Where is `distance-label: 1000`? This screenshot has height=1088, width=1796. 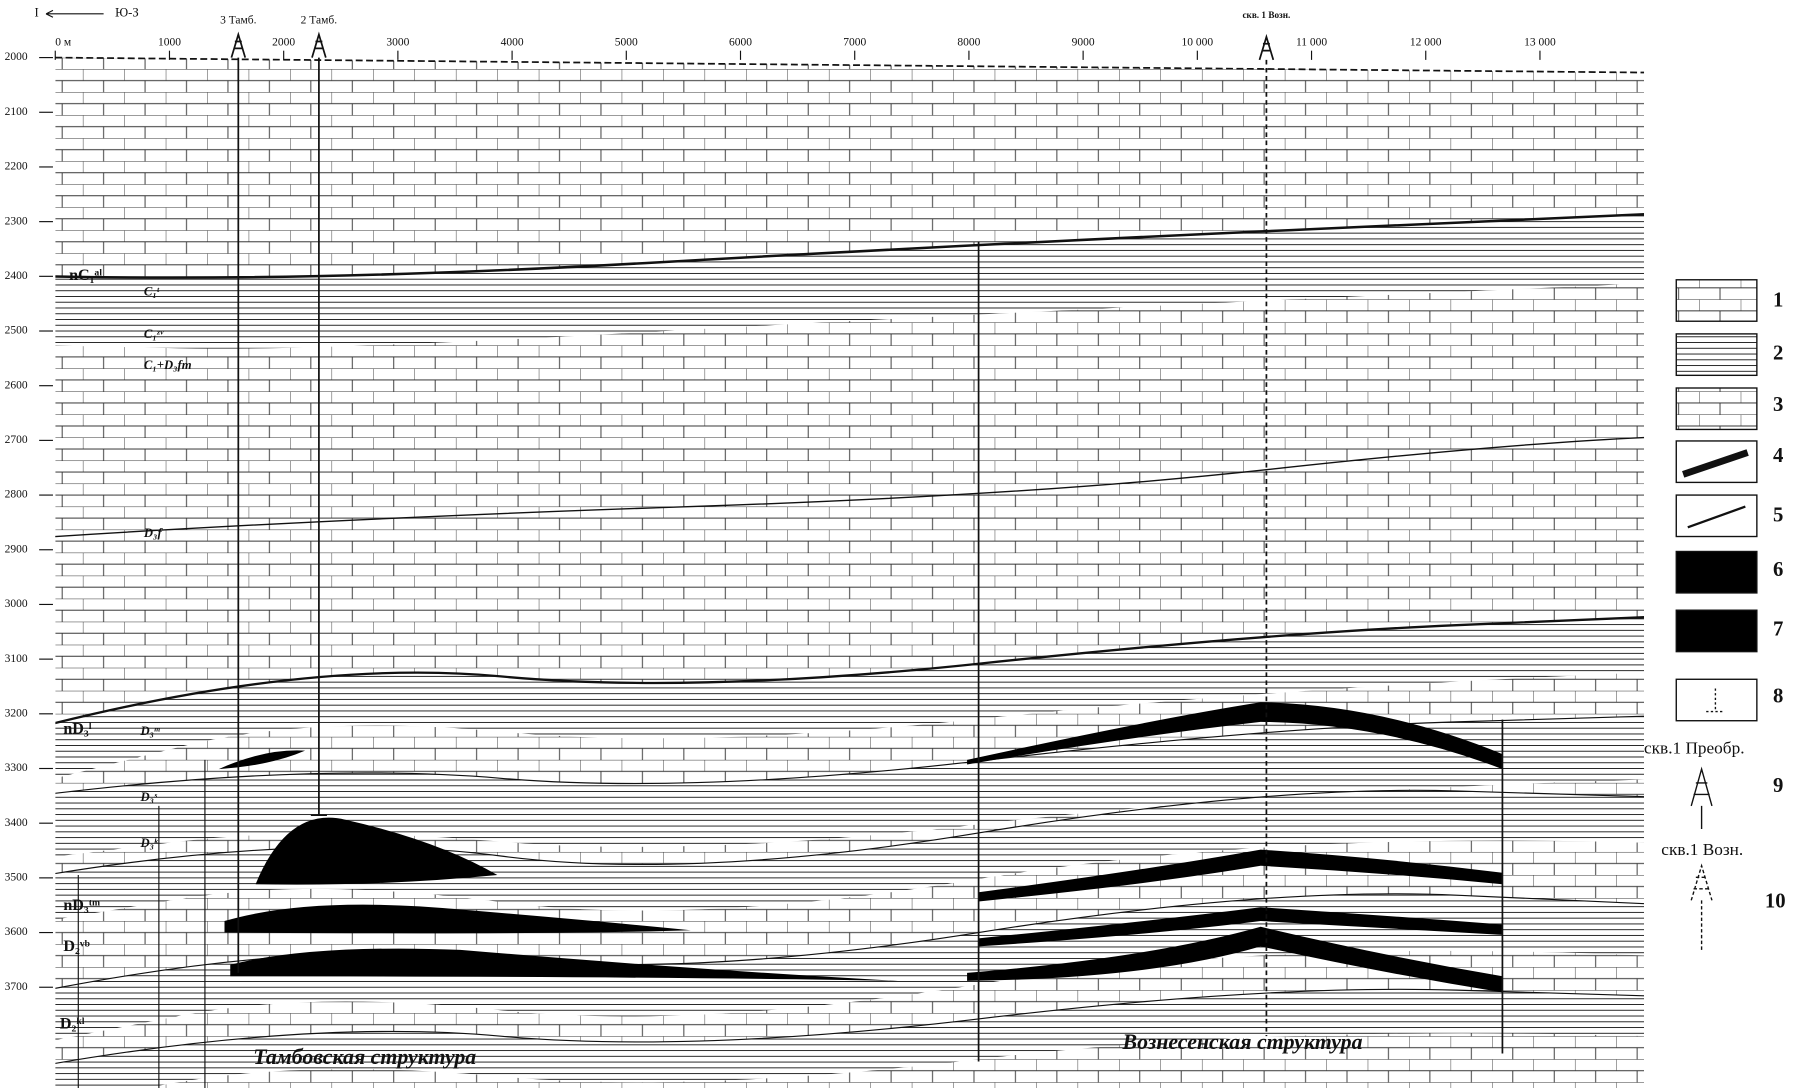 distance-label: 1000 is located at coordinates (169, 42).